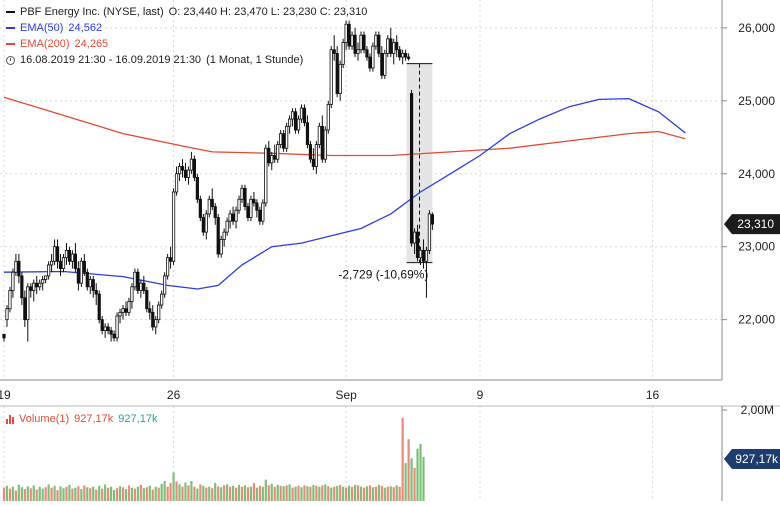 The image size is (780, 506). Describe the element at coordinates (756, 174) in the screenshot. I see `y-tick-label-2: 24,000` at that location.